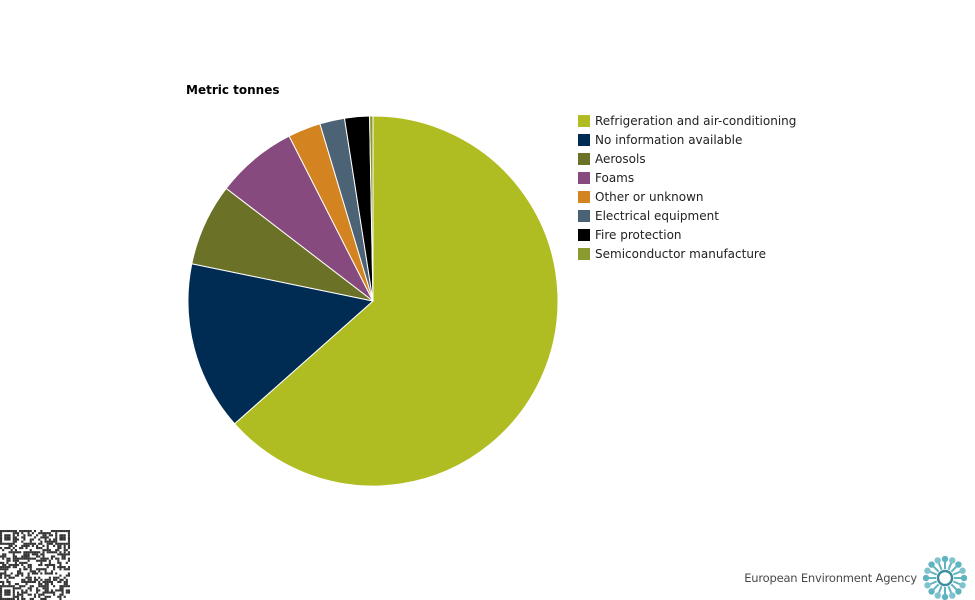  Describe the element at coordinates (638, 235) in the screenshot. I see `legend-label: Fire protection` at that location.